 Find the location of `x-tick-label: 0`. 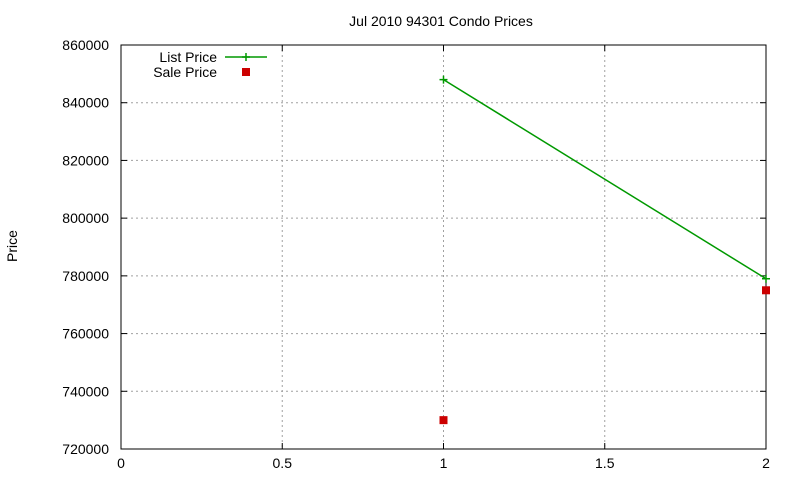

x-tick-label: 0 is located at coordinates (121, 463).